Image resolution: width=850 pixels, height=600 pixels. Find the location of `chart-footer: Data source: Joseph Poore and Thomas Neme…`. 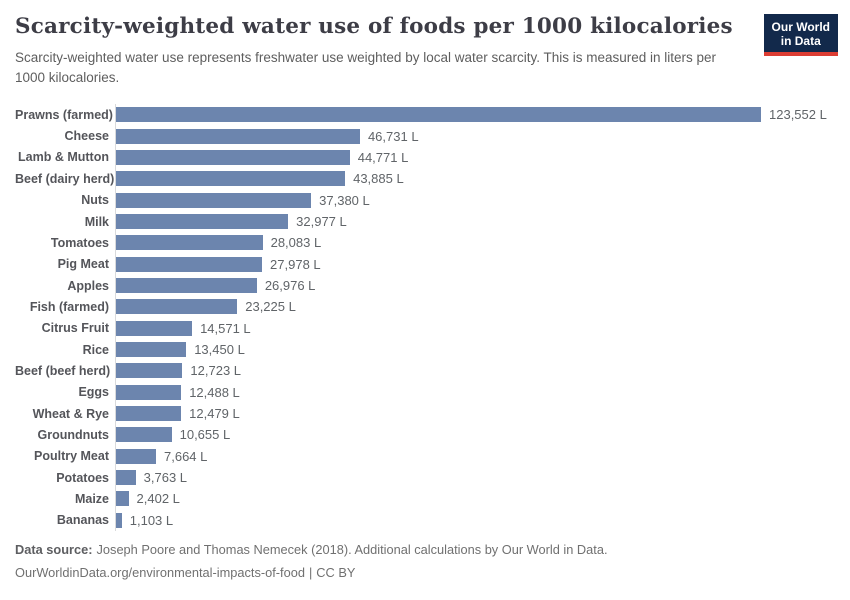

chart-footer: Data source: Joseph Poore and Thomas Neme… is located at coordinates (311, 561).